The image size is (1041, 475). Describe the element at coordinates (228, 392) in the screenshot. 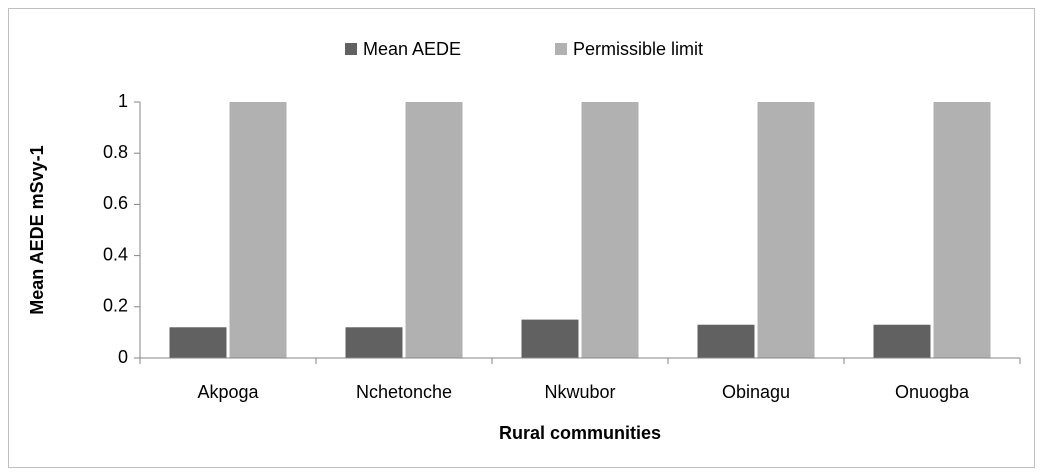

I see `x-tick-label: Akpoga` at that location.